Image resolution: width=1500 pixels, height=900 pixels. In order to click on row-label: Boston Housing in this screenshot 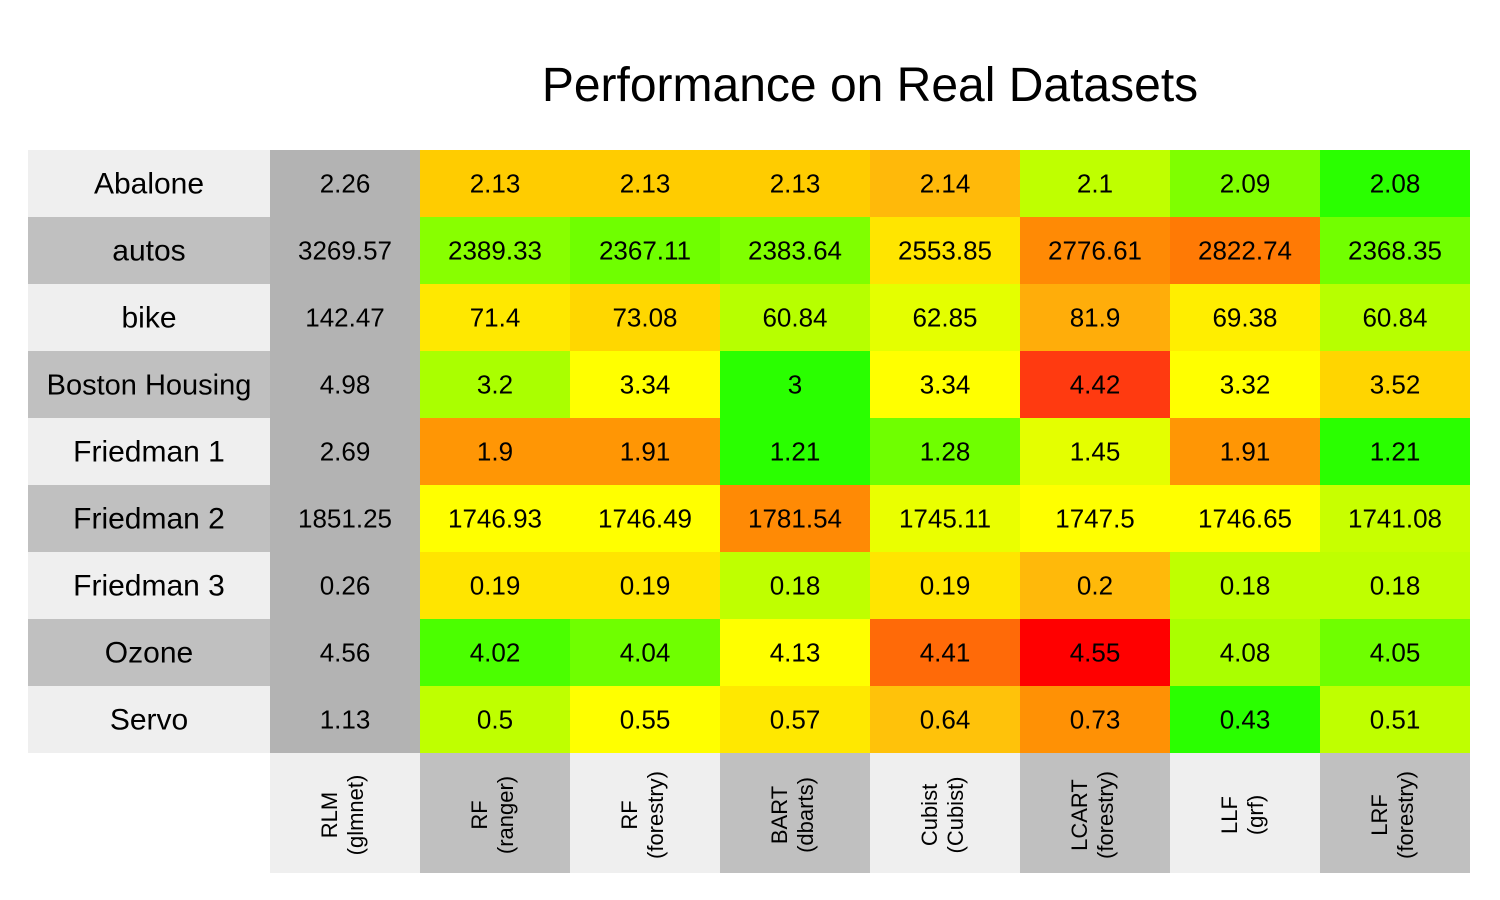, I will do `click(149, 386)`.